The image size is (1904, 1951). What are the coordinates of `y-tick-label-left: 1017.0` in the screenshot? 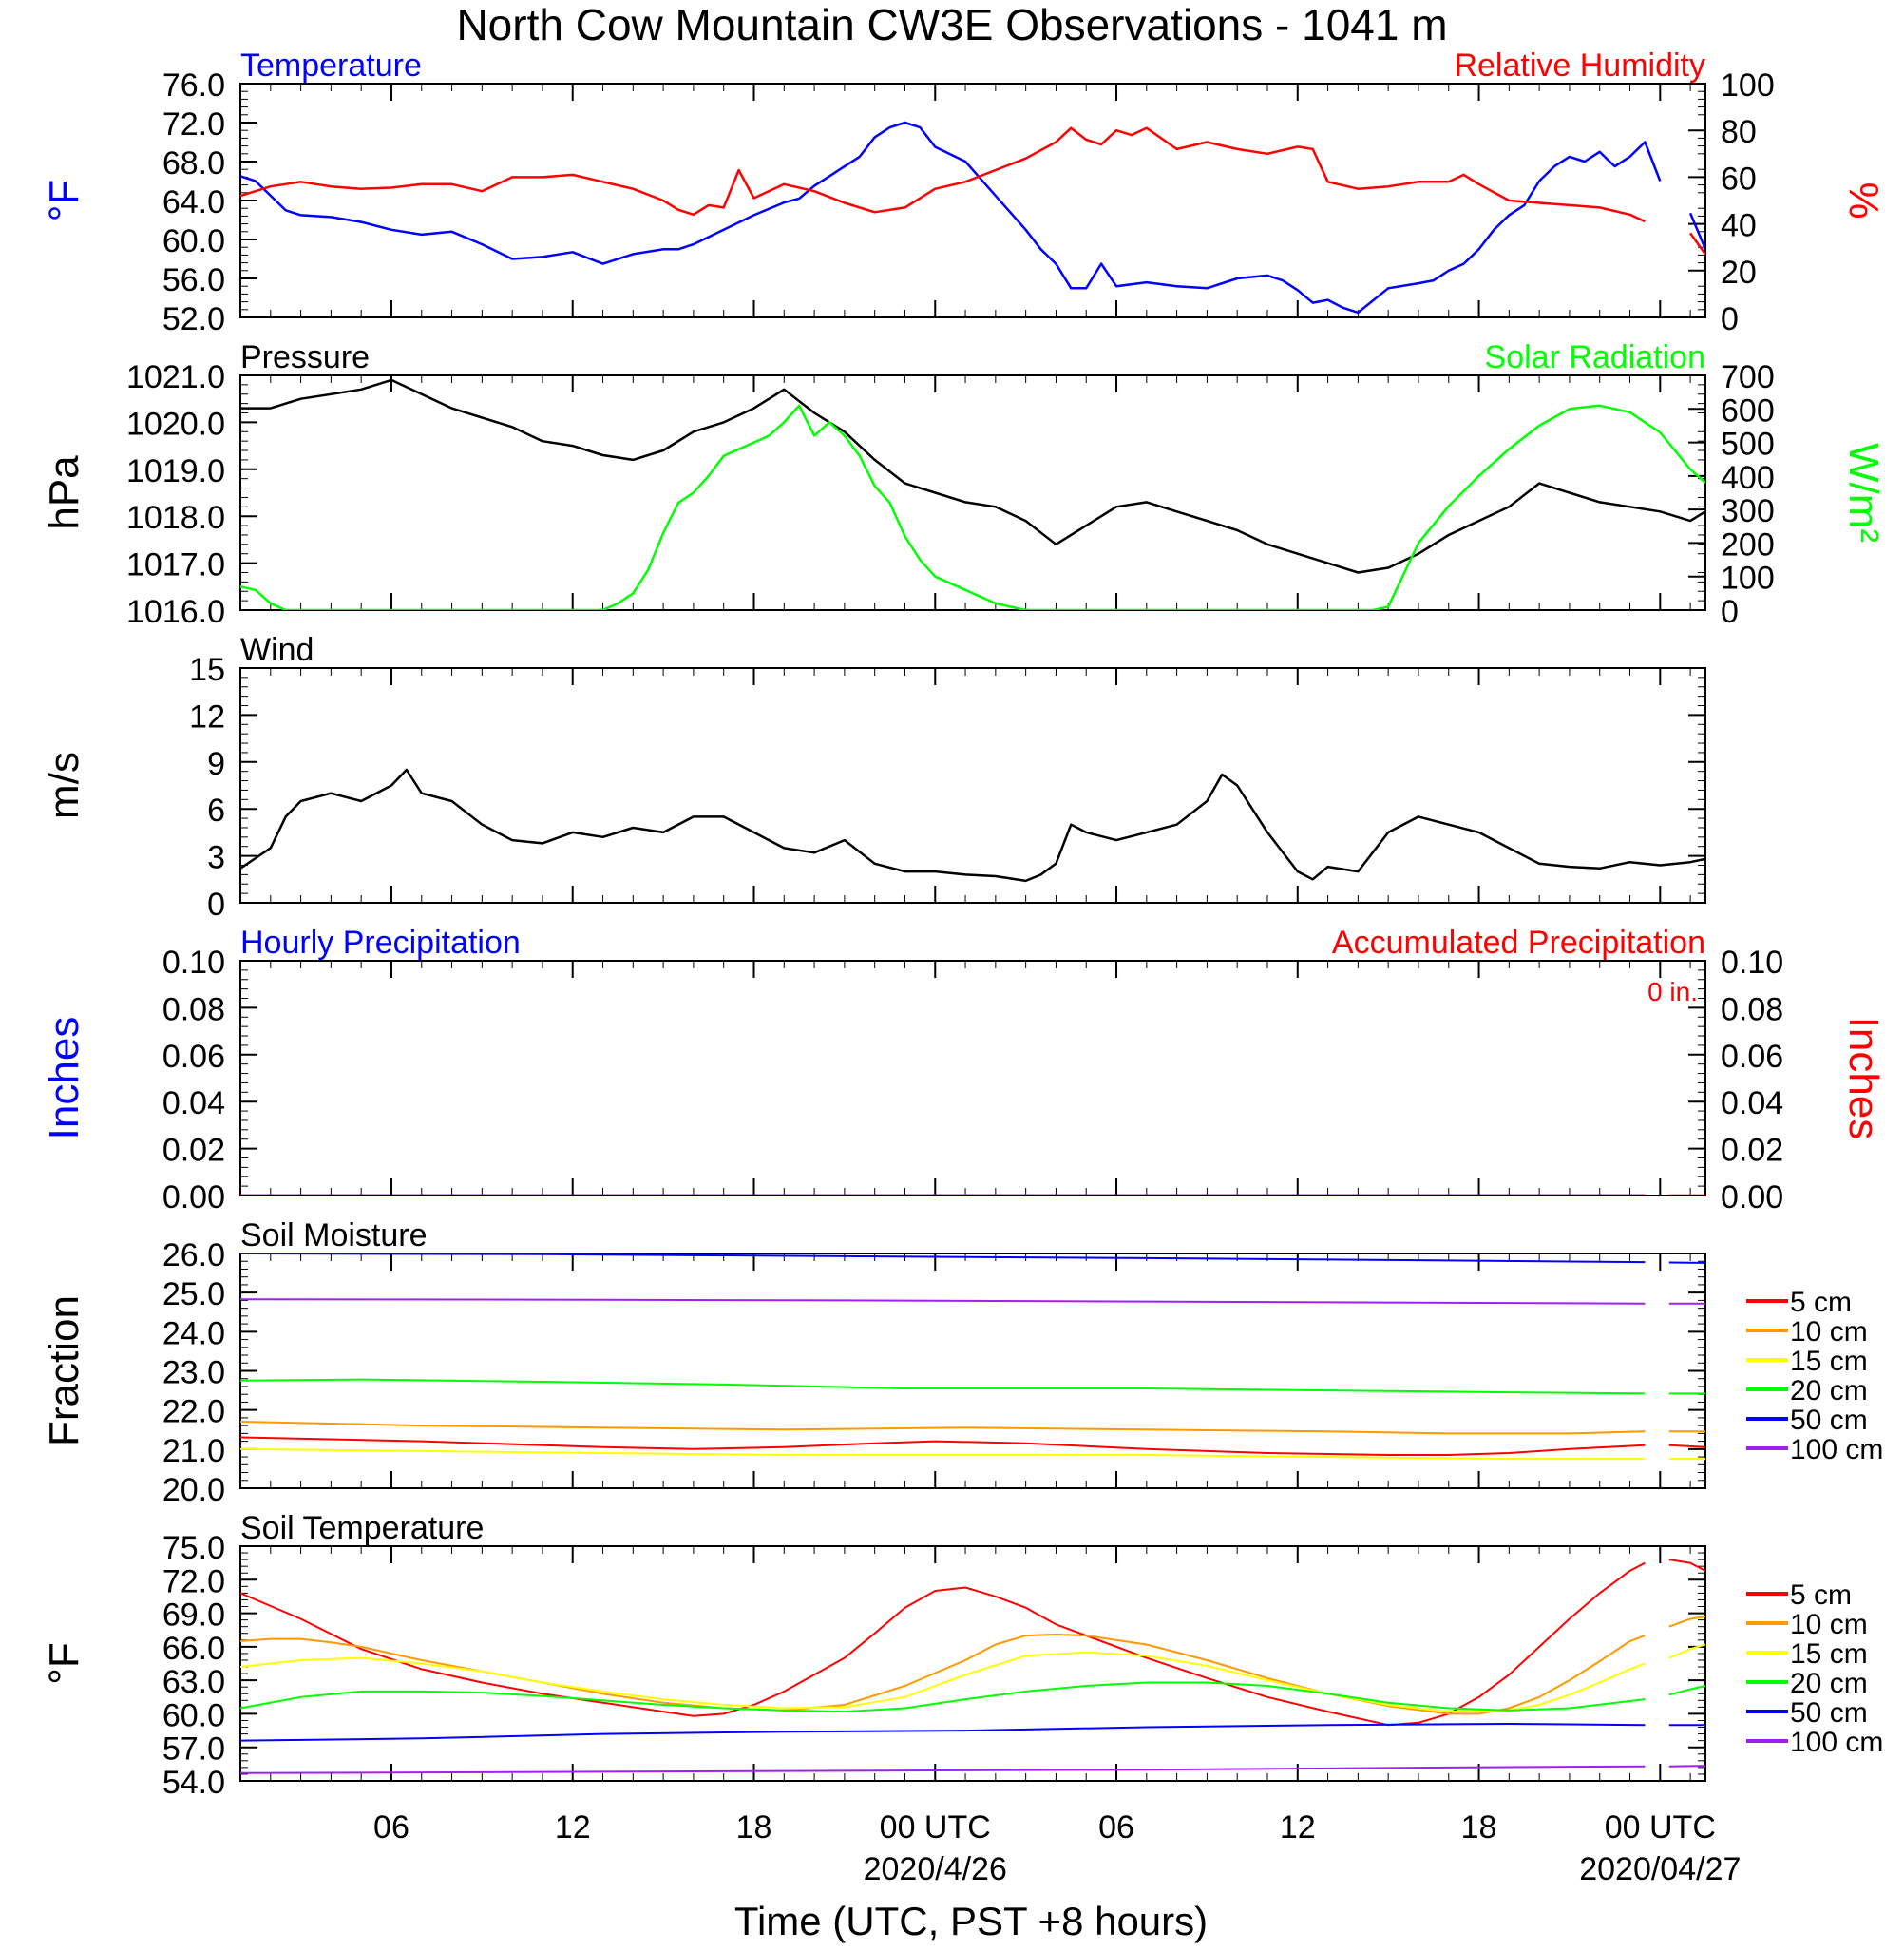 It's located at (176, 565).